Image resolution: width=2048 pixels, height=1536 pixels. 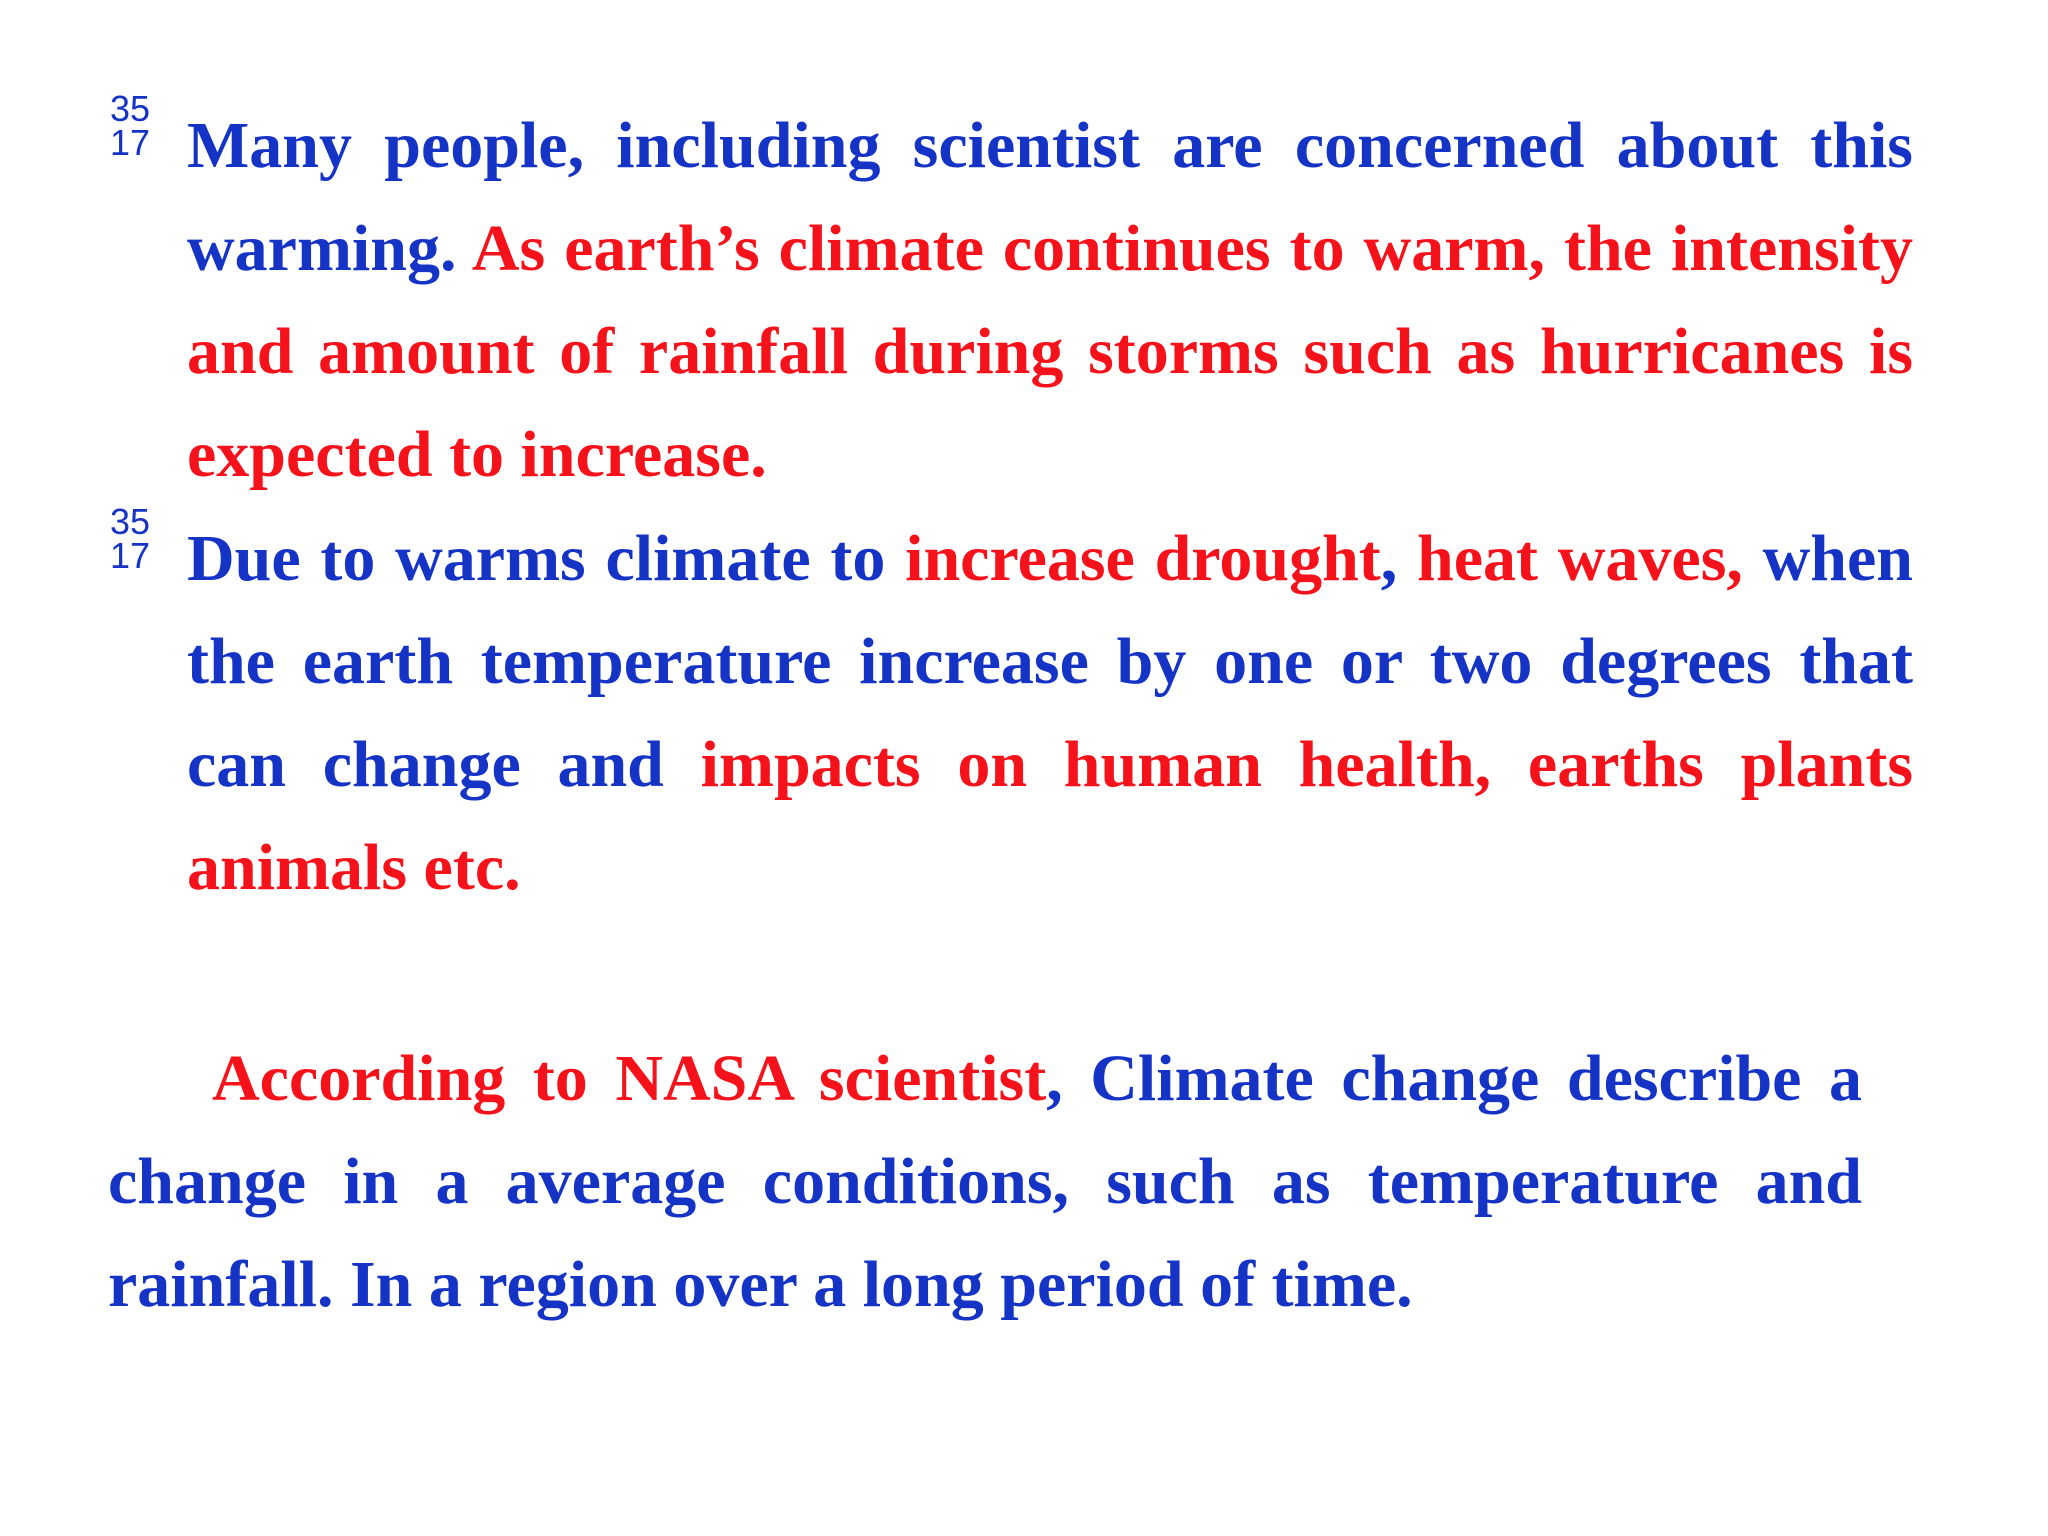 I want to click on text-run: heat waves,, so click(x=1580, y=558).